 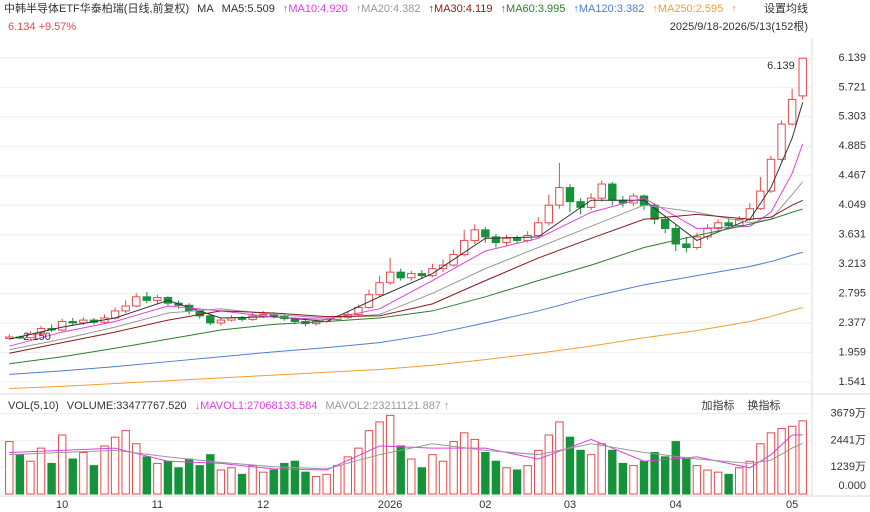 I want to click on legend-entry: MAVOL2:23211121.887 ↑, so click(x=387, y=406).